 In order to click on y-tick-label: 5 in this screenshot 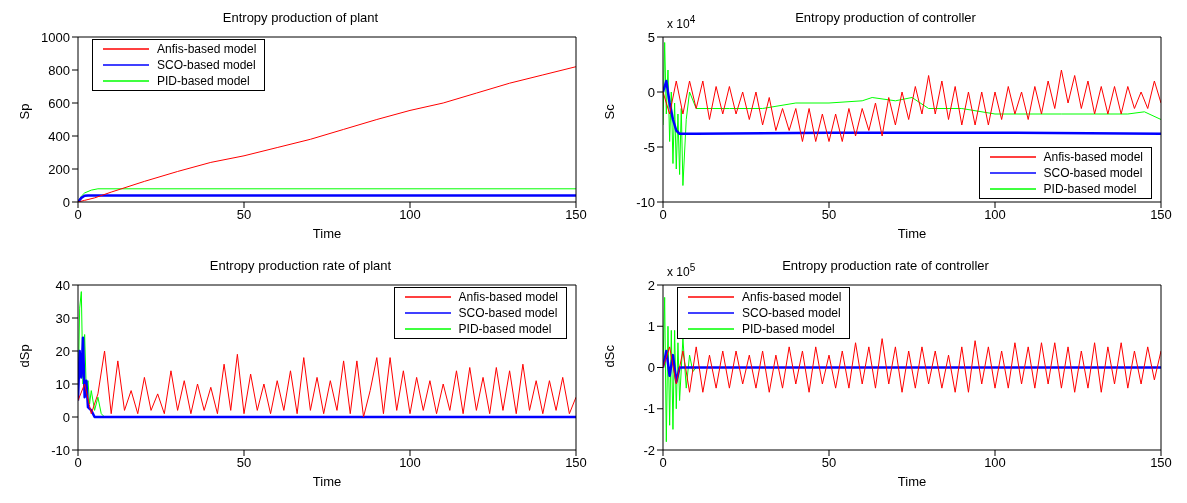, I will do `click(651, 37)`.